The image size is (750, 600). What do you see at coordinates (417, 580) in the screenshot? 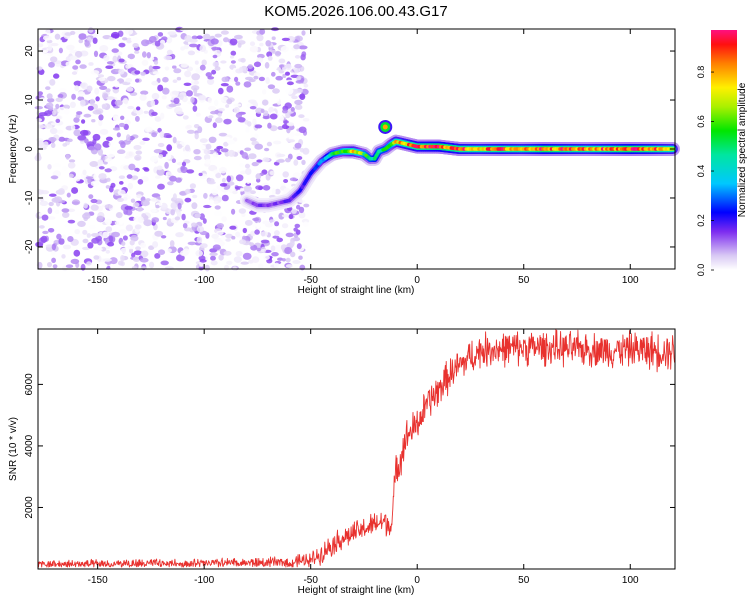
I see `x-tick-label: 0` at bounding box center [417, 580].